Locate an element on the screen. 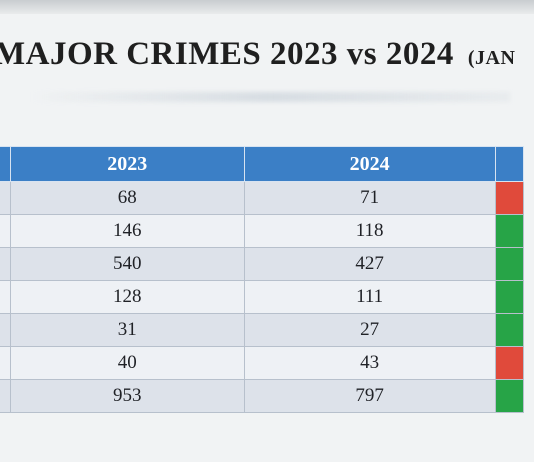 Image resolution: width=534 pixels, height=462 pixels. cell-2023: 146 is located at coordinates (127, 231).